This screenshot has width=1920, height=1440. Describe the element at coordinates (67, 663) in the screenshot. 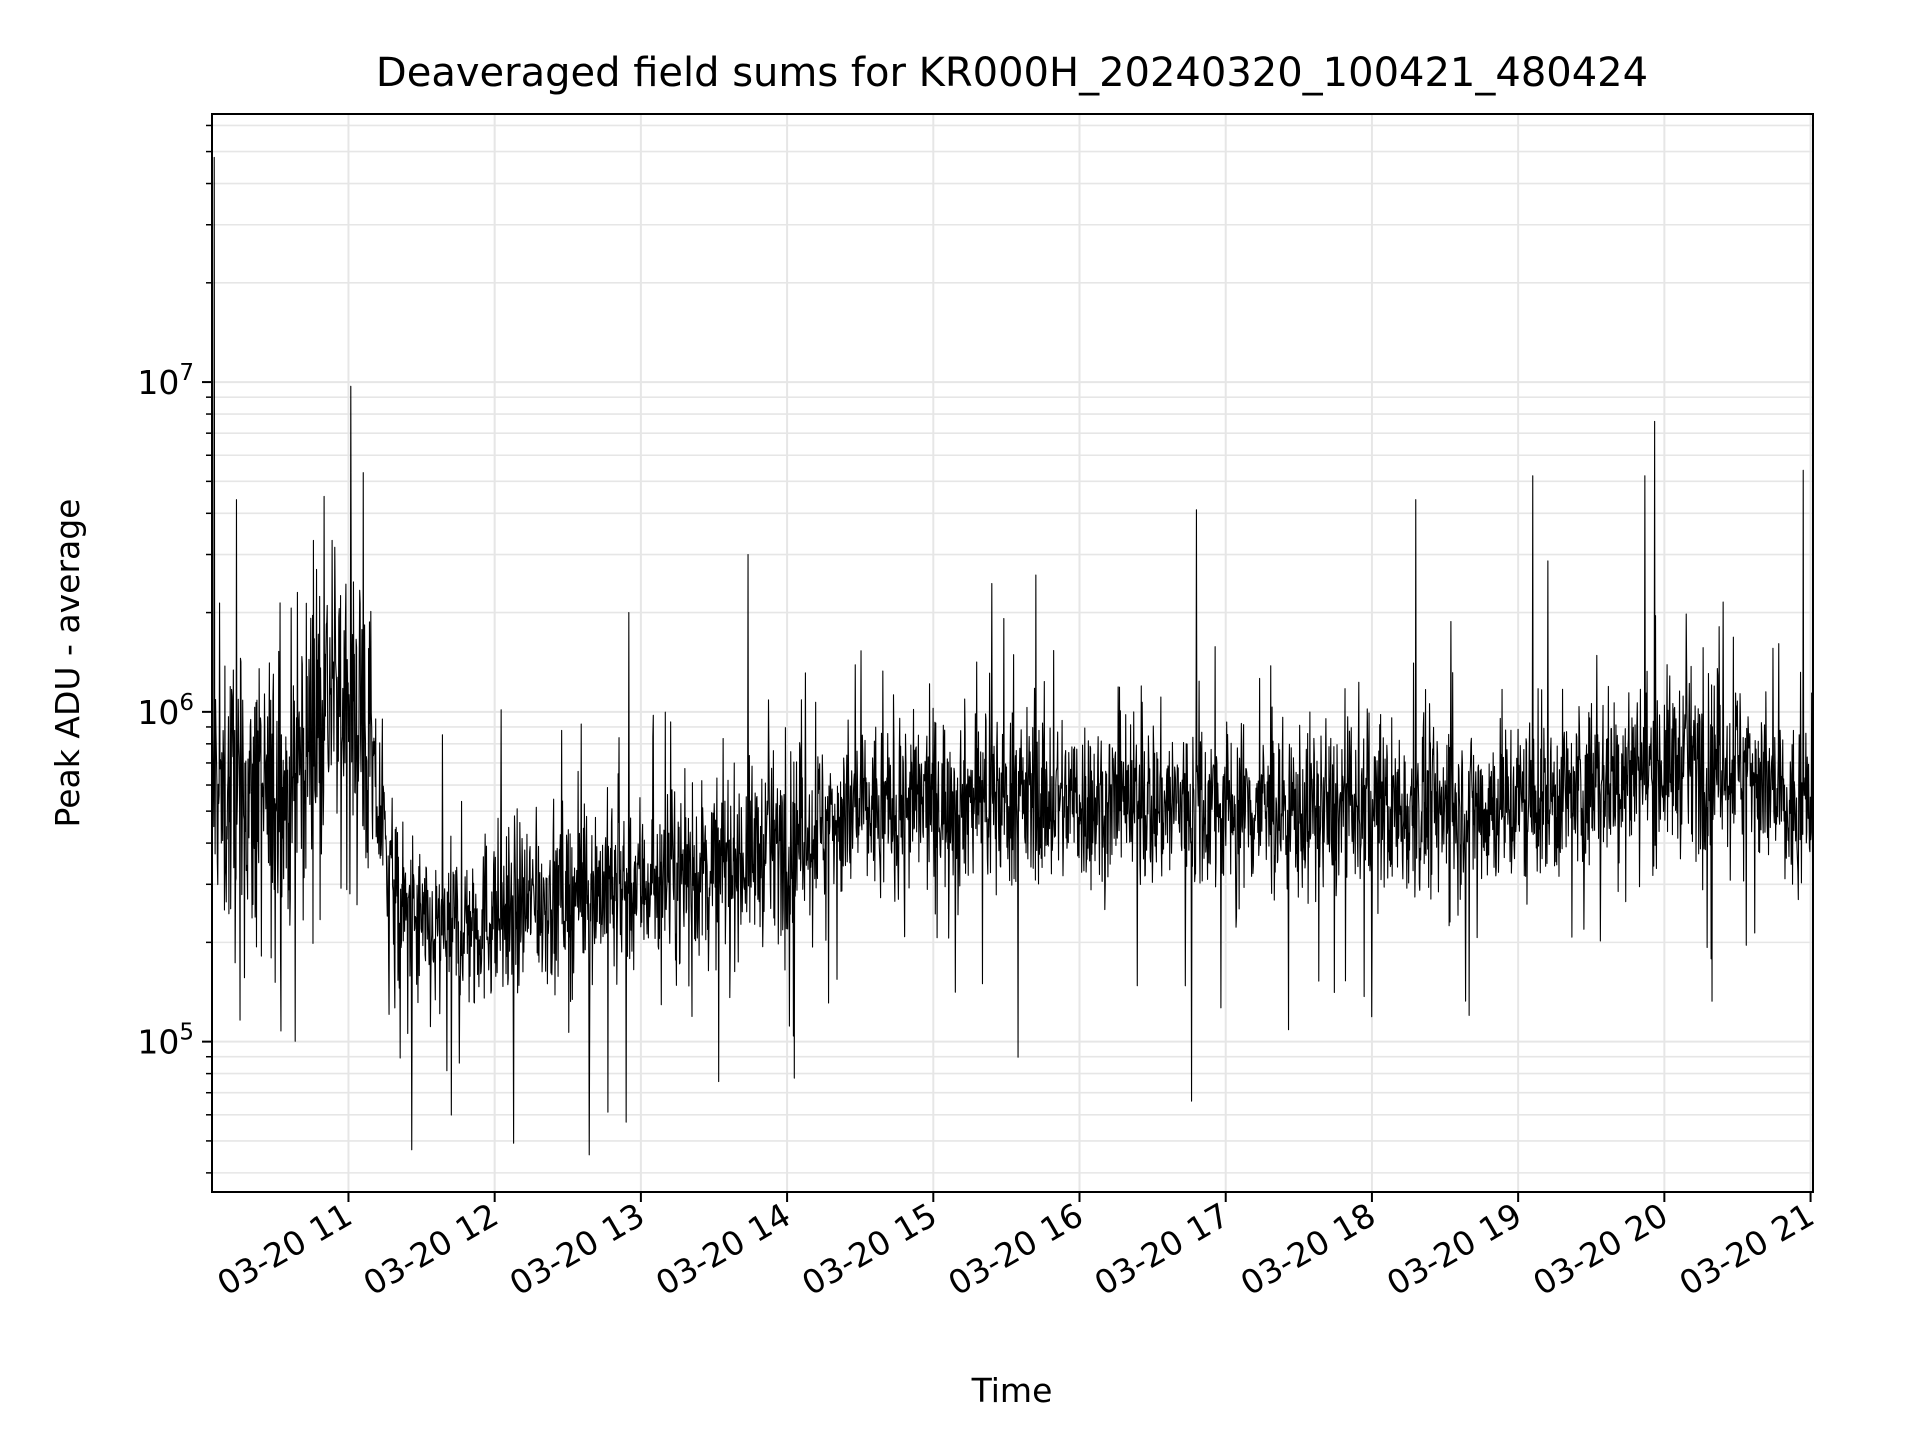

I see `y-axis-label: Peak ADU - average` at that location.